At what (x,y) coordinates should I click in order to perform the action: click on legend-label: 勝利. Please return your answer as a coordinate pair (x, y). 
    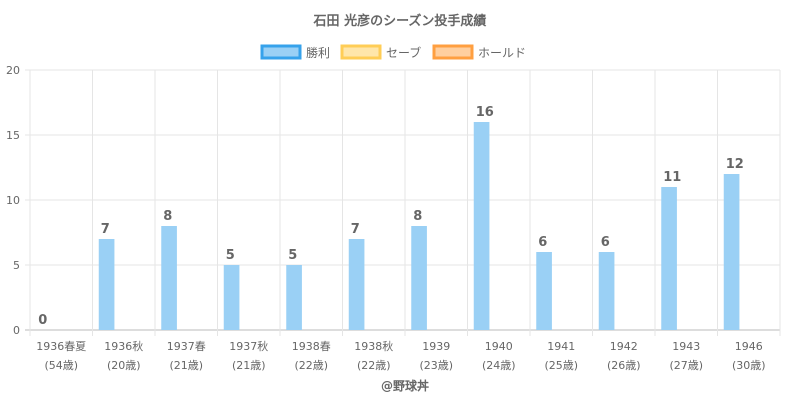
    Looking at the image, I should click on (318, 52).